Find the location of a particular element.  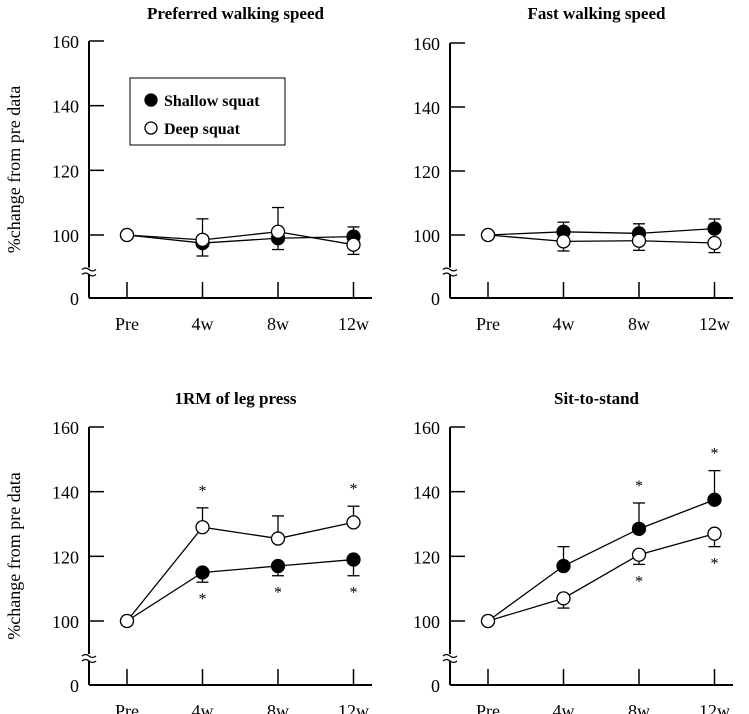

legend-label: Shallow squat is located at coordinates (212, 101).